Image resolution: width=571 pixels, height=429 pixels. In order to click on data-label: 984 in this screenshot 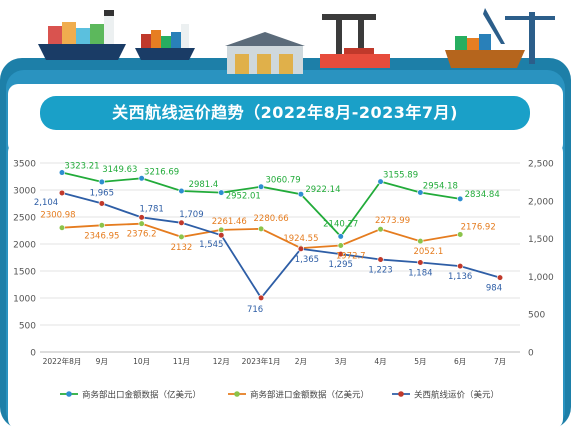, I will do `click(494, 289)`.